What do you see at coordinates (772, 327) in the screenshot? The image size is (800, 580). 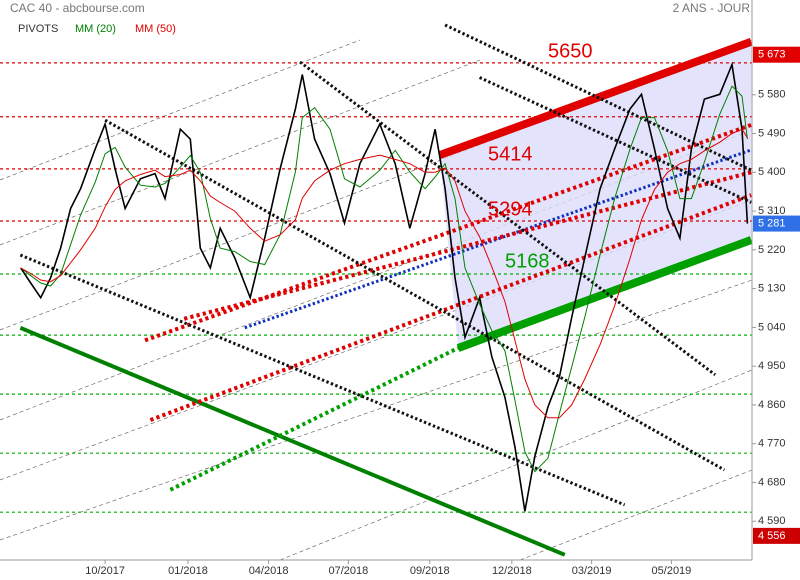 I see `y-tick-label: 5 040` at bounding box center [772, 327].